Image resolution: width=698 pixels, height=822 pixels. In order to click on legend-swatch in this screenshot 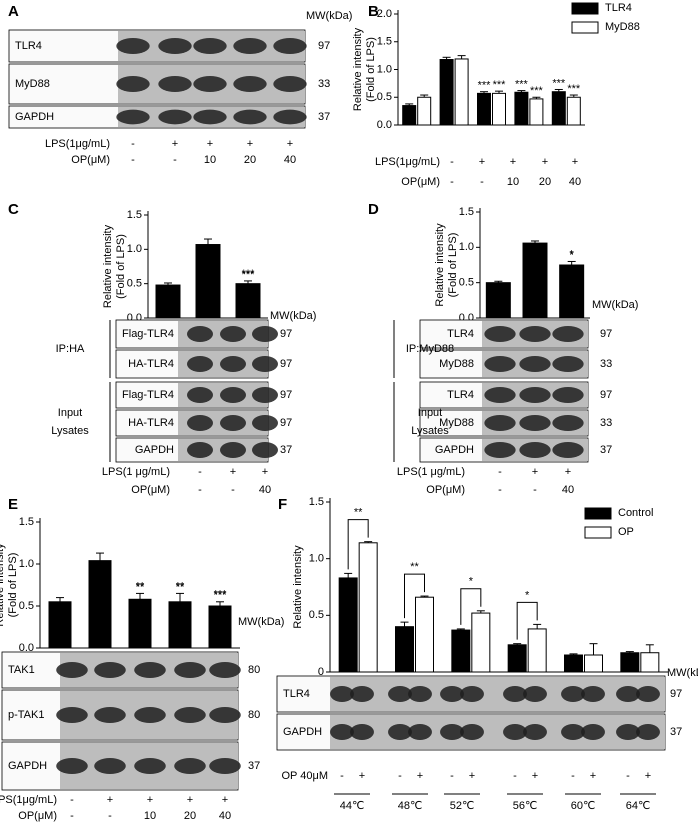, I will do `click(598, 513)`.